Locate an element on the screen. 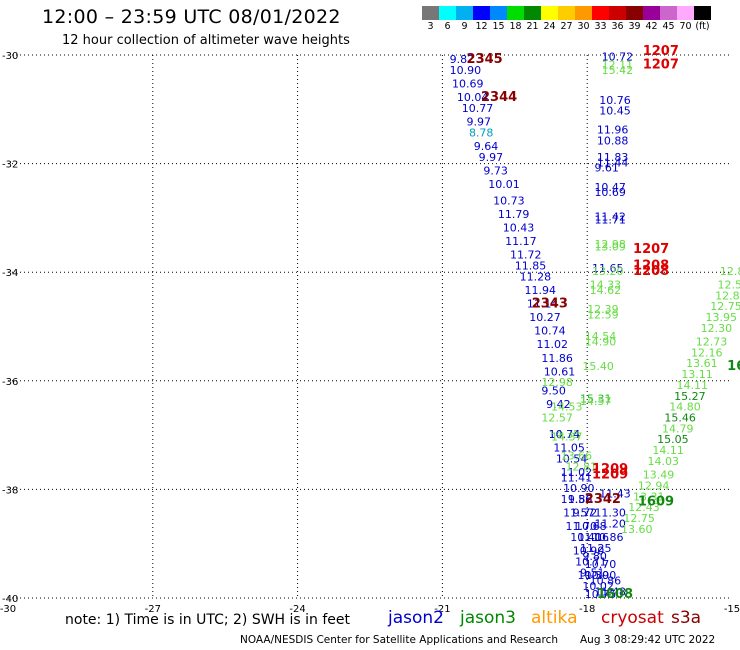 This screenshot has height=650, width=740. wave-height-label: 10.30 is located at coordinates (594, 575).